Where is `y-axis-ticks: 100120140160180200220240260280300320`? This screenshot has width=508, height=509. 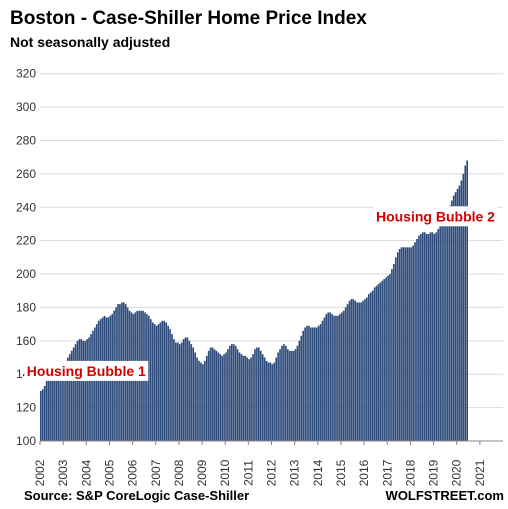 y-axis-ticks: 100120140160180200220240260280300320 is located at coordinates (26, 257).